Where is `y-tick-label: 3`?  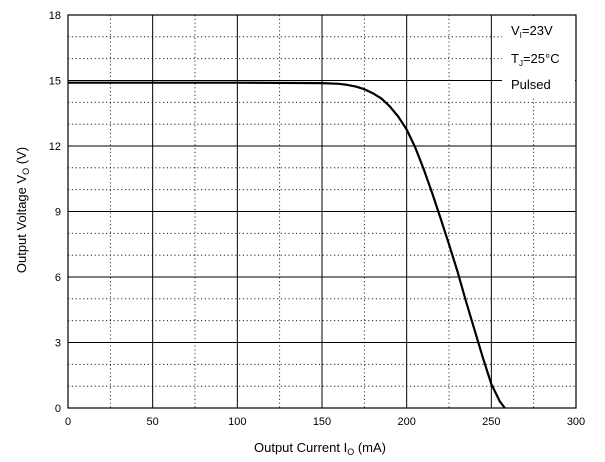 y-tick-label: 3 is located at coordinates (58, 344).